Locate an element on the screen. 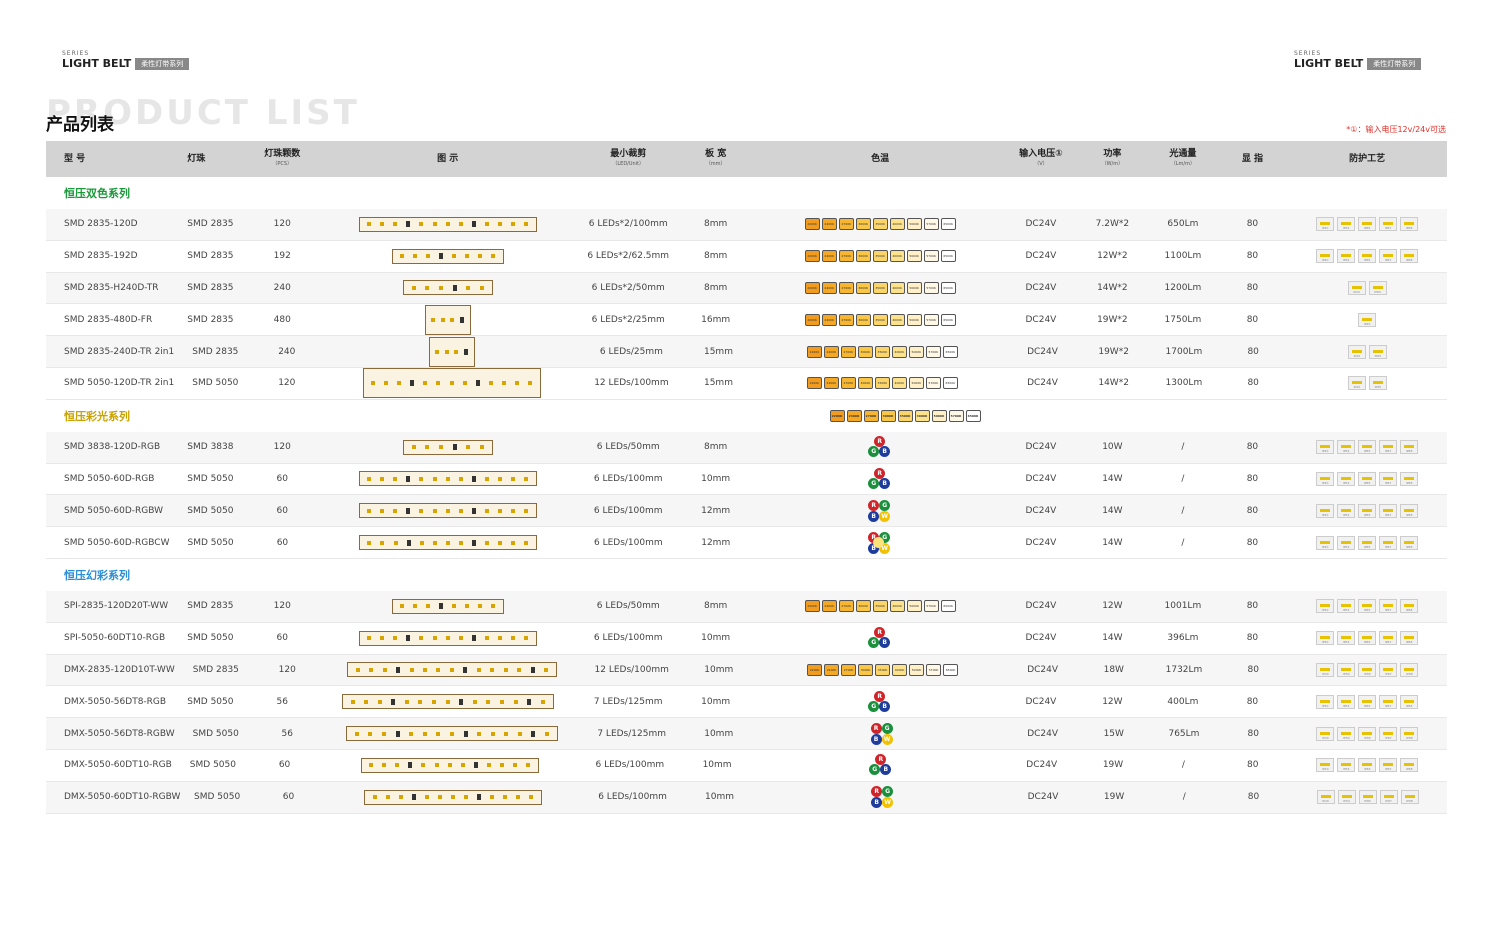  color-temperature-swatch: 2200K is located at coordinates (812, 224).